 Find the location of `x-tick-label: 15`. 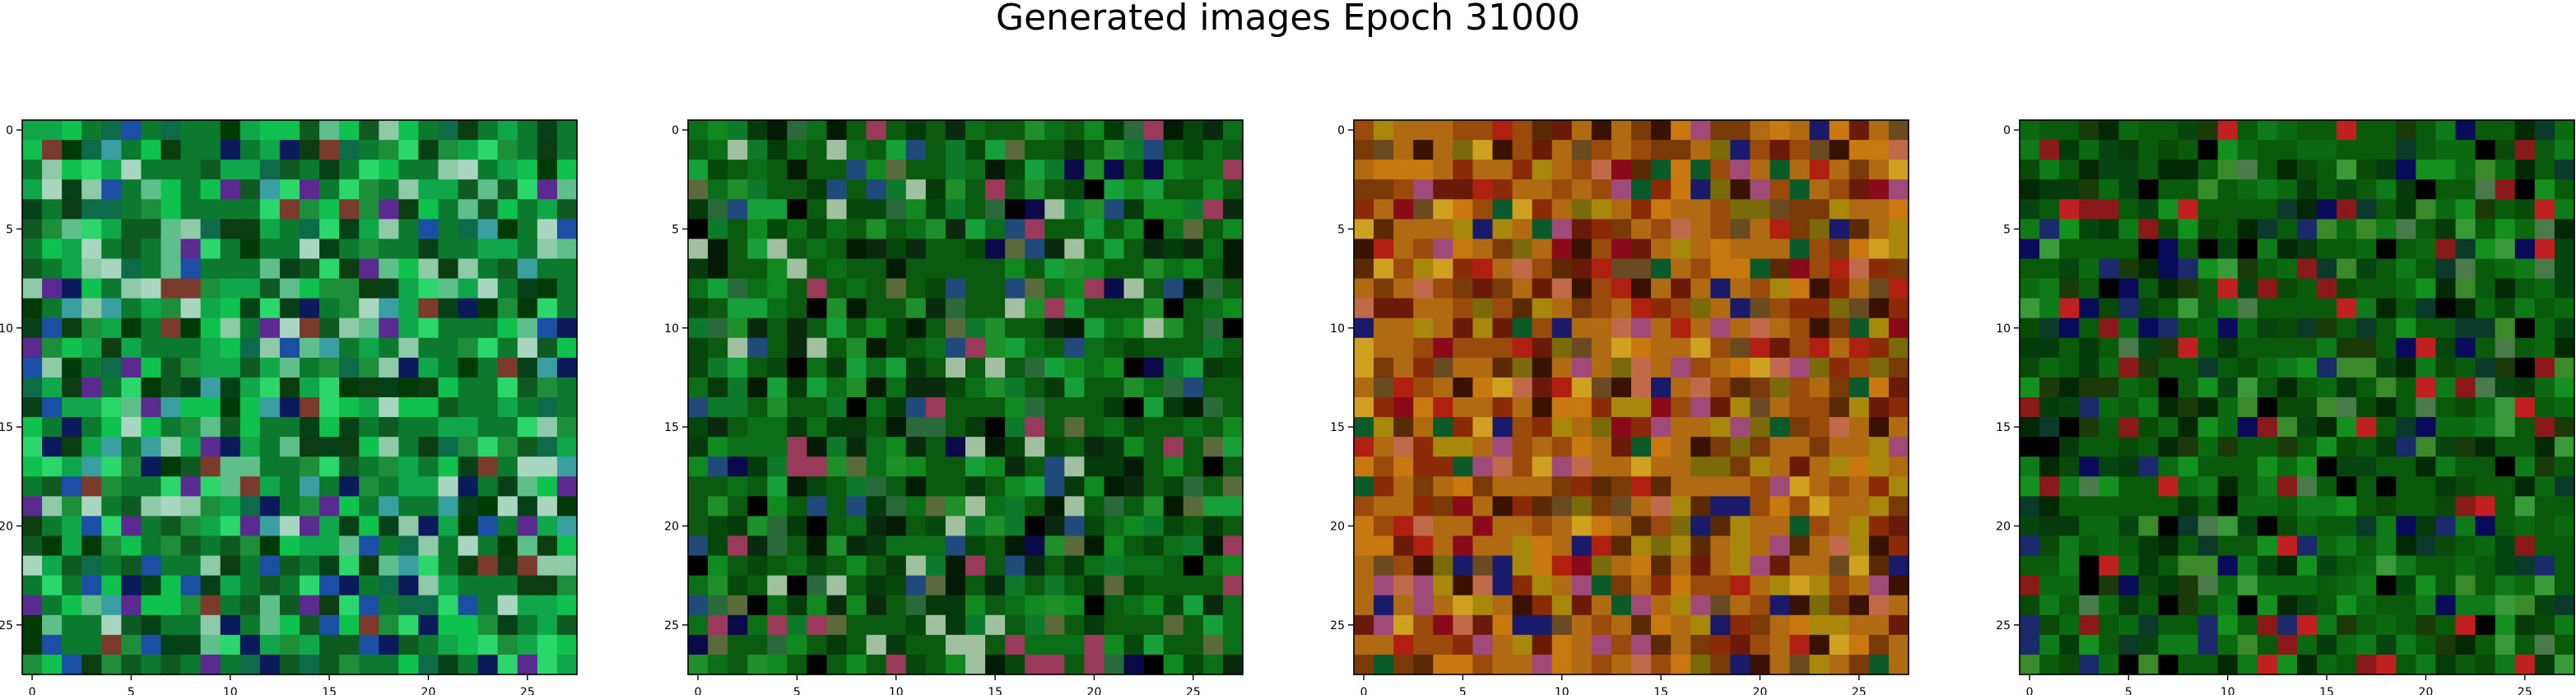

x-tick-label: 15 is located at coordinates (329, 690).